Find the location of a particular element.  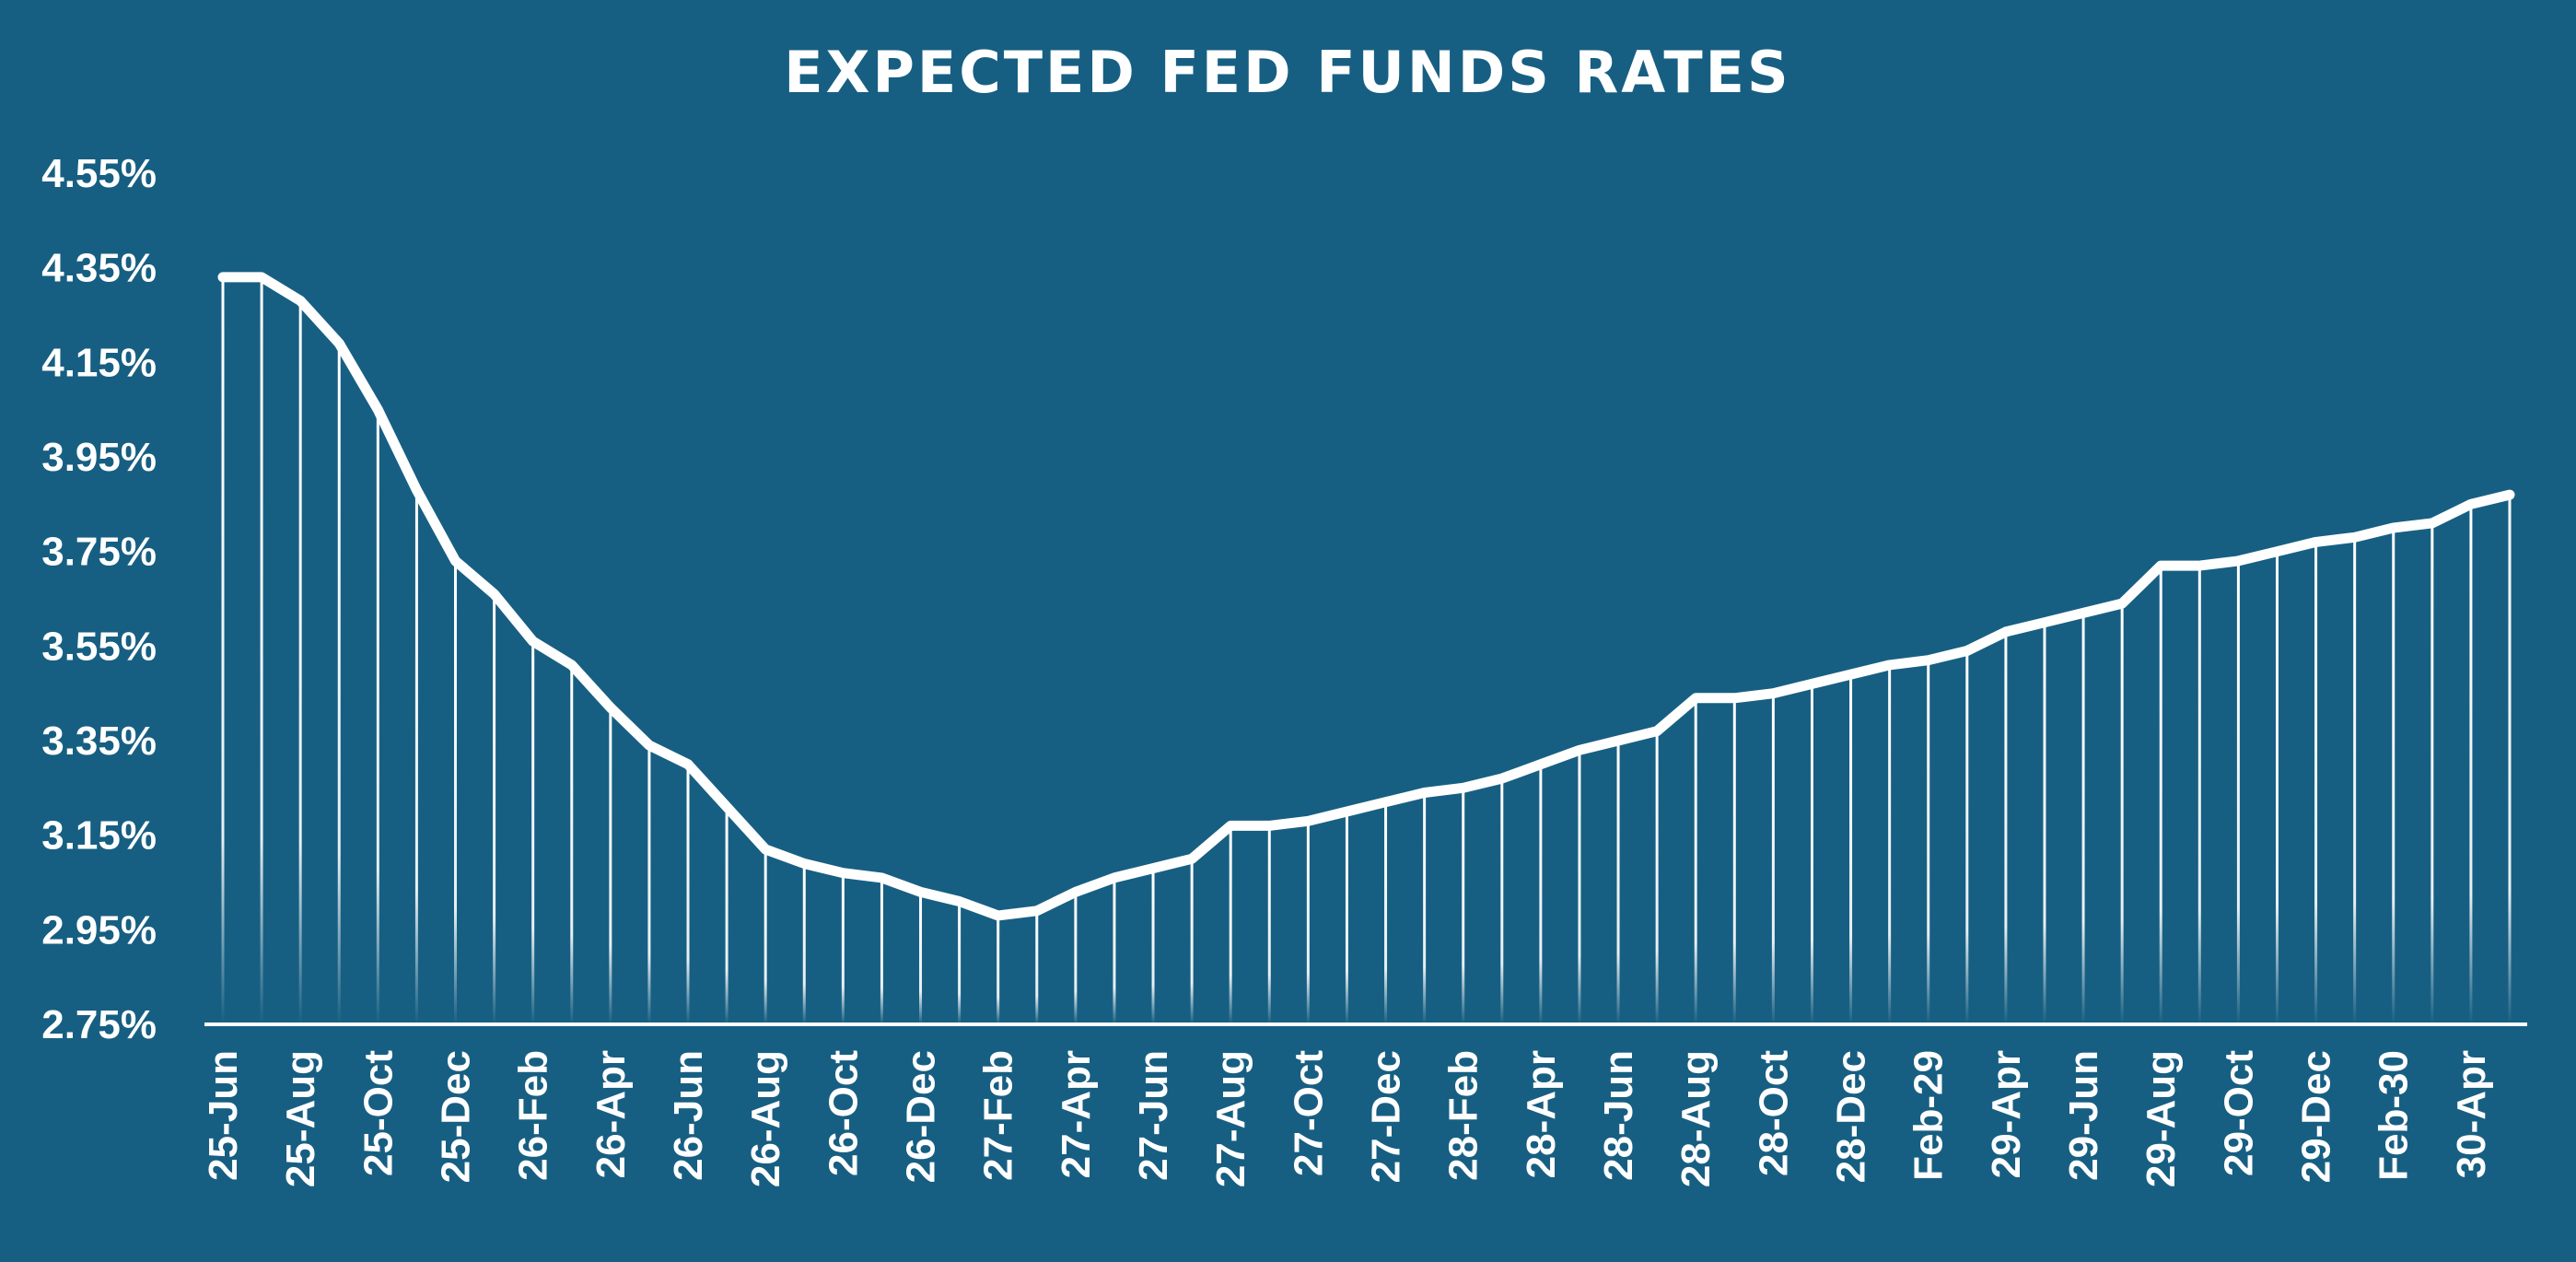

x-tick-label: 28-Jun is located at coordinates (1618, 1116).